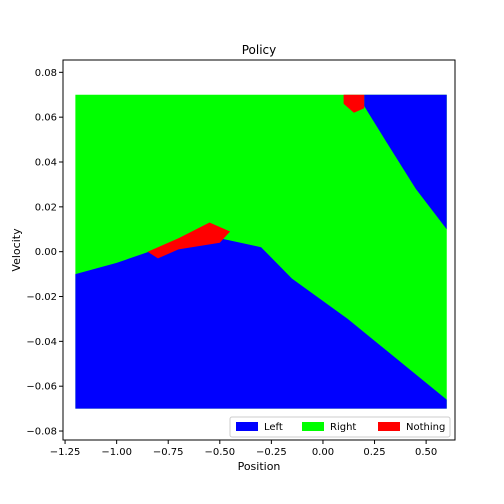  Describe the element at coordinates (116, 452) in the screenshot. I see `x-tick-label: −1.00` at that location.